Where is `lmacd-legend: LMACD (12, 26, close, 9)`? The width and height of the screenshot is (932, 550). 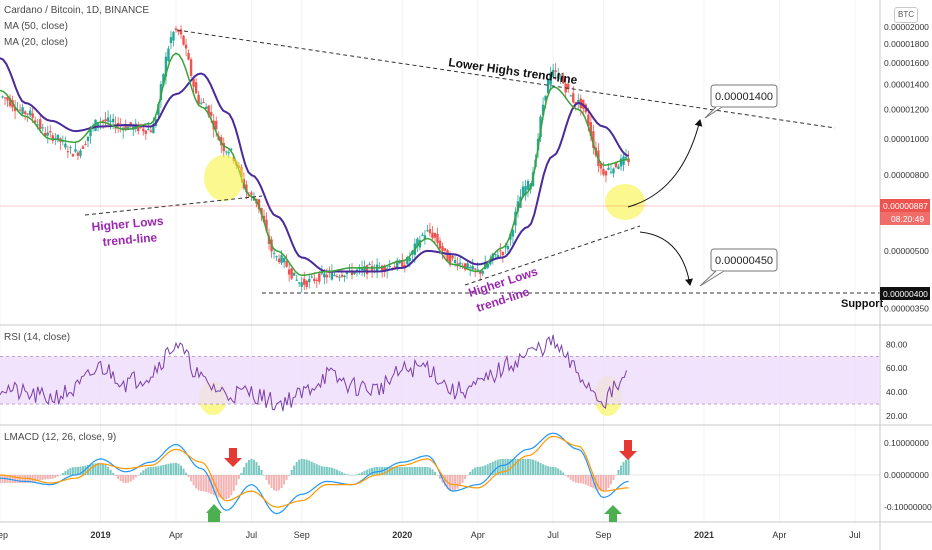 lmacd-legend: LMACD (12, 26, close, 9) is located at coordinates (60, 437).